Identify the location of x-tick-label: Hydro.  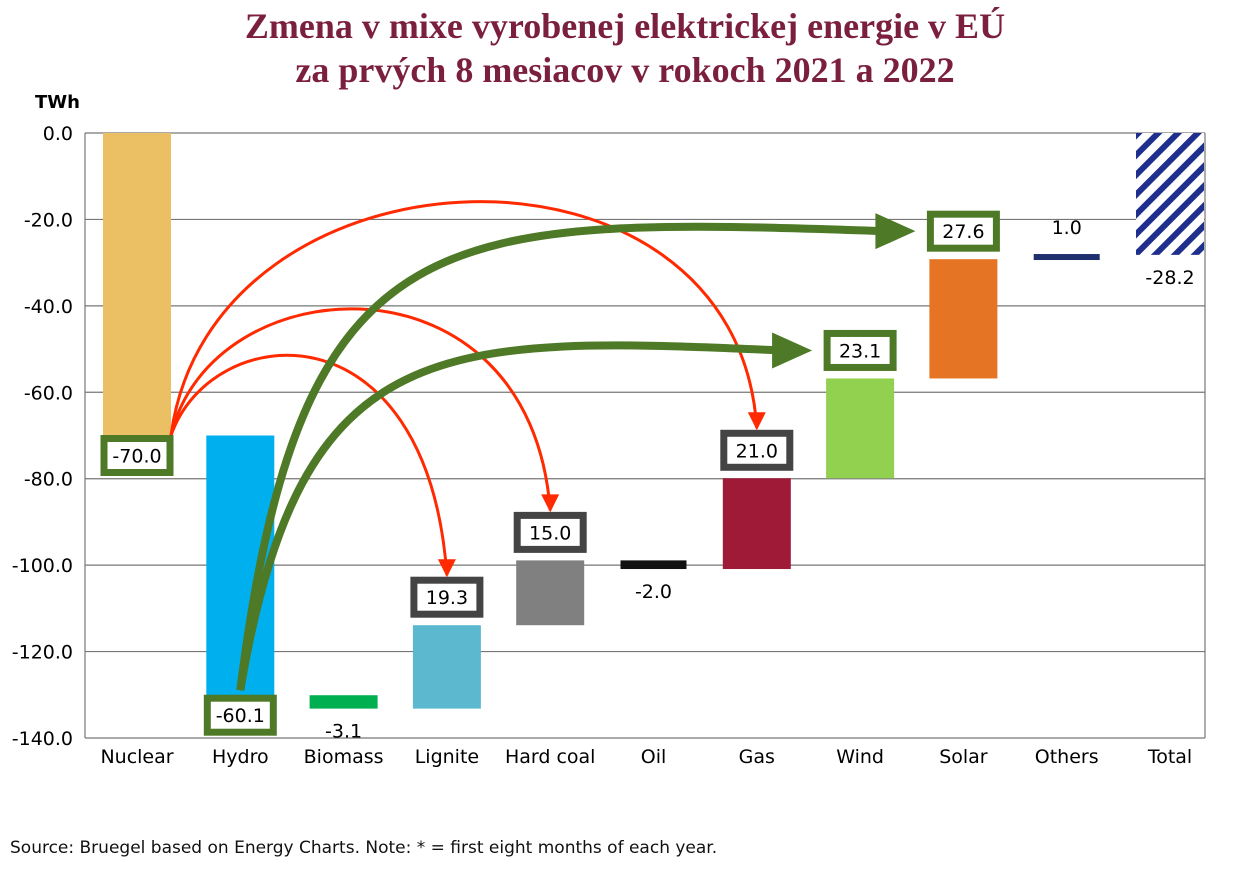
(240, 757).